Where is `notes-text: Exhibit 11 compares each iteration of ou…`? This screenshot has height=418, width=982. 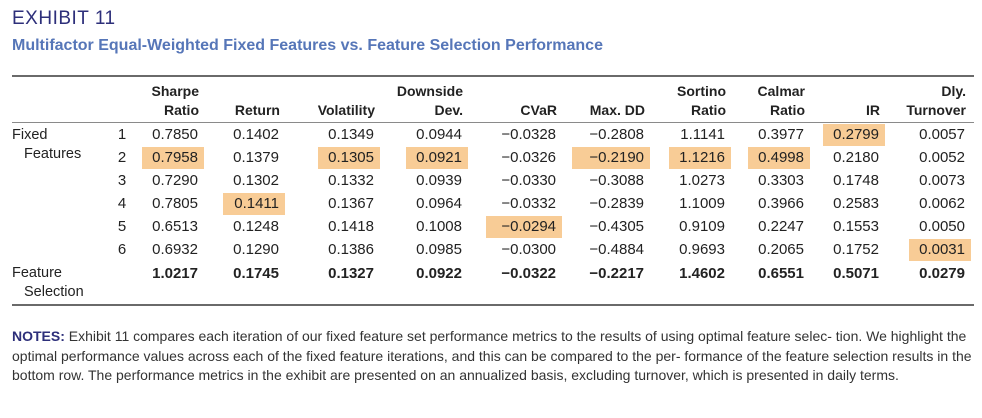 notes-text: Exhibit 11 compares each iteration of ou… is located at coordinates (492, 355).